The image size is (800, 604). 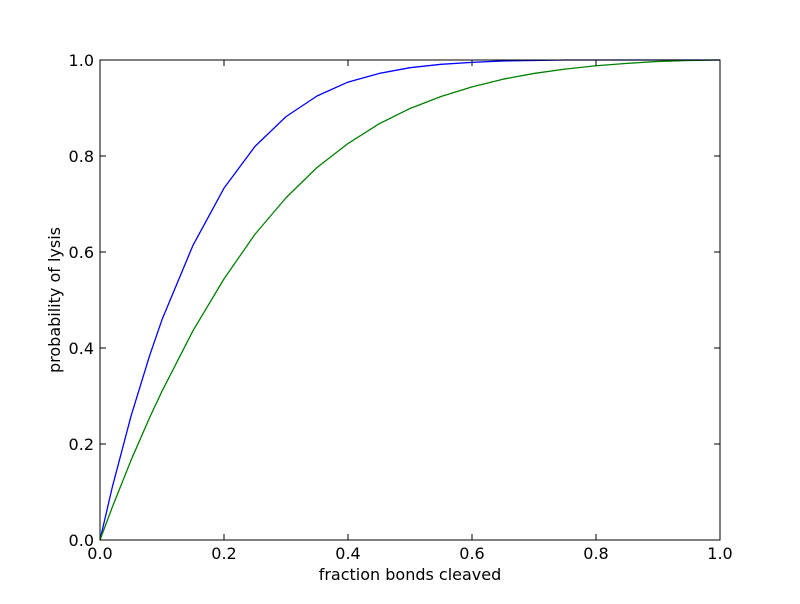 What do you see at coordinates (223, 553) in the screenshot?
I see `x-tick-label: 0.2` at bounding box center [223, 553].